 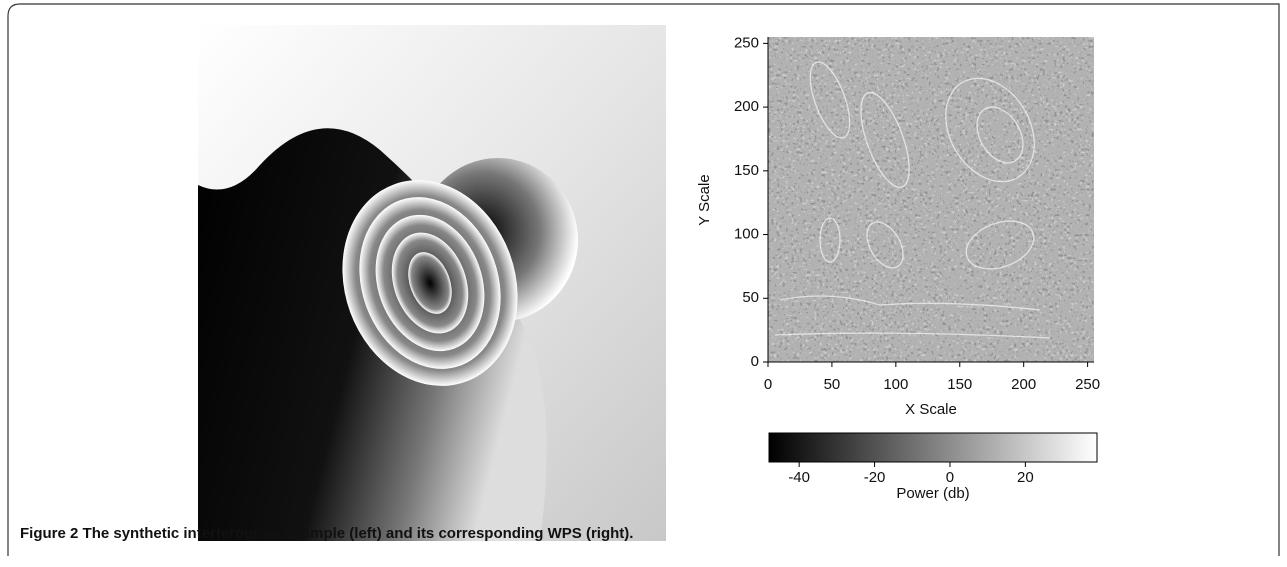 I want to click on axes, so click(x=930, y=200).